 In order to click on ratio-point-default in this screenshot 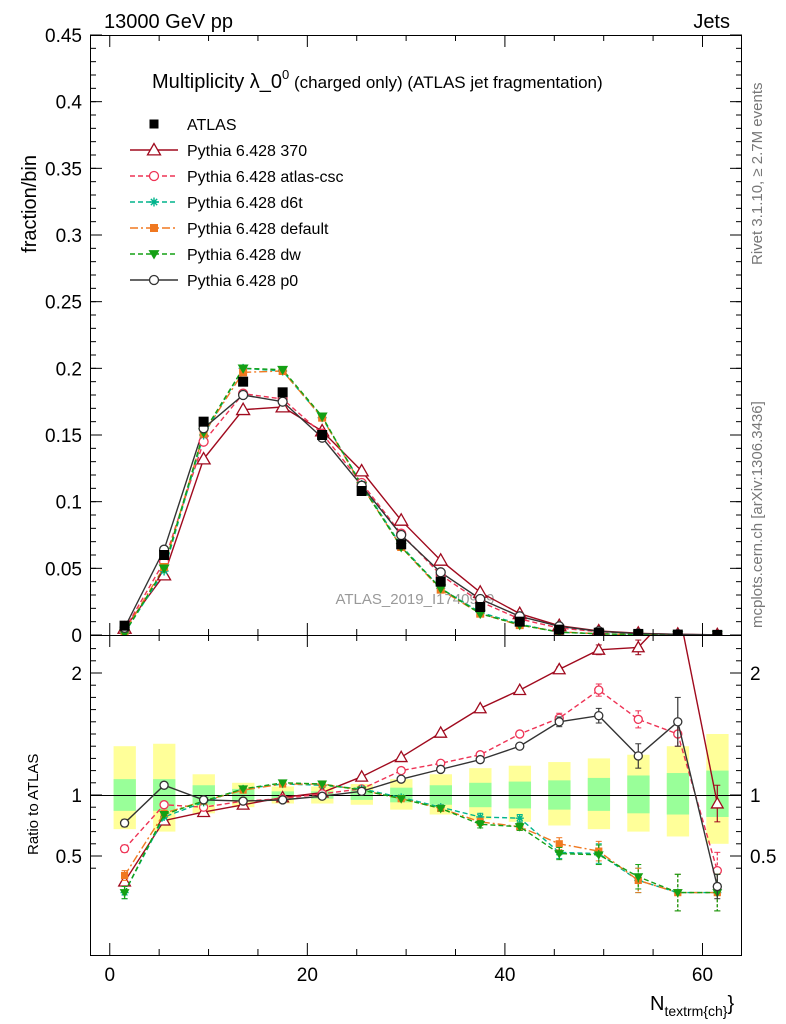, I will do `click(124, 875)`.